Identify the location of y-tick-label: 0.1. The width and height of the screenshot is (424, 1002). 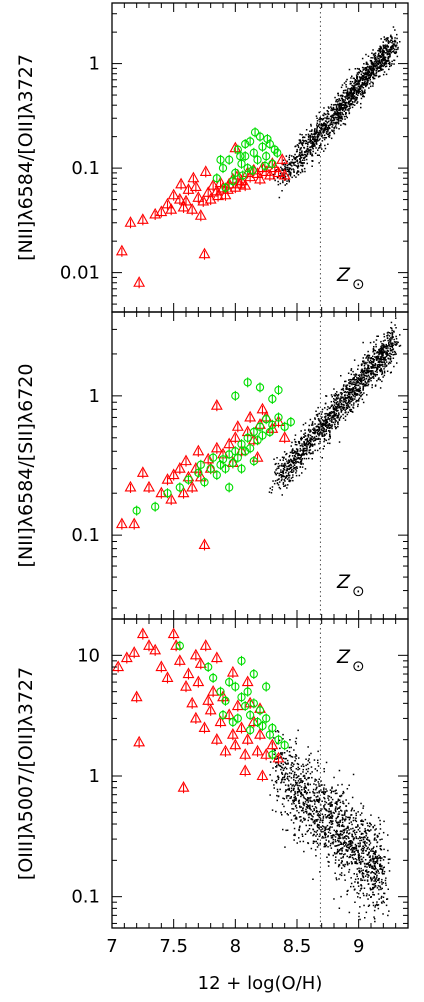
(85, 535).